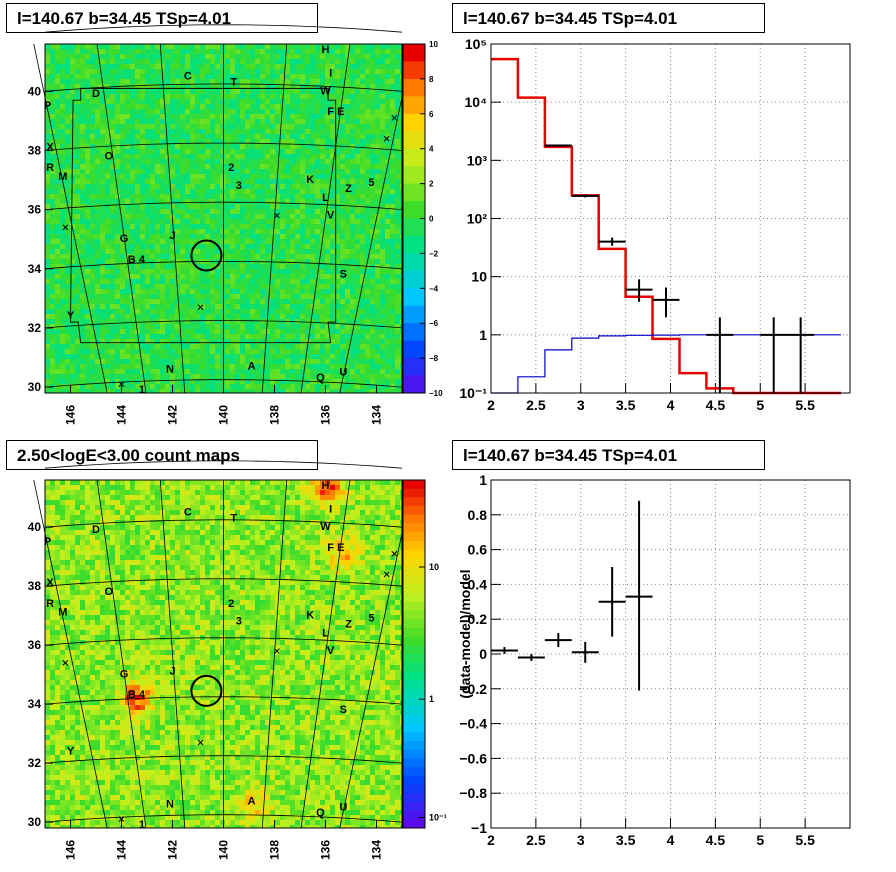 The image size is (896, 872). Describe the element at coordinates (431, 79) in the screenshot. I see `colorbar-tick-label: 8` at that location.